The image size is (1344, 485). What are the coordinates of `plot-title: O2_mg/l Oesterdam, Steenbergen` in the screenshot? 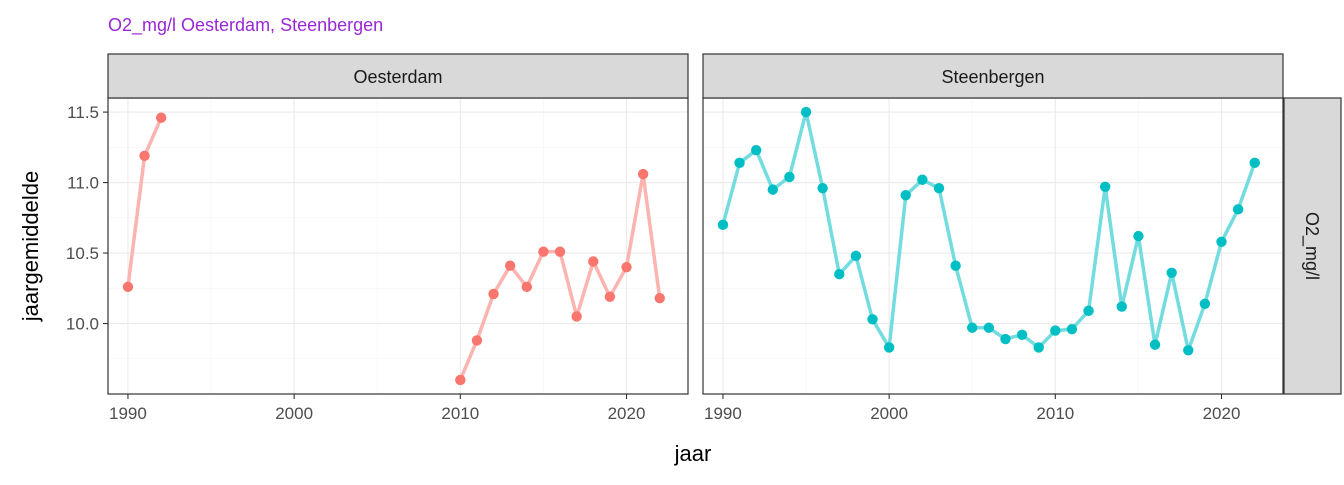 It's located at (245, 25).